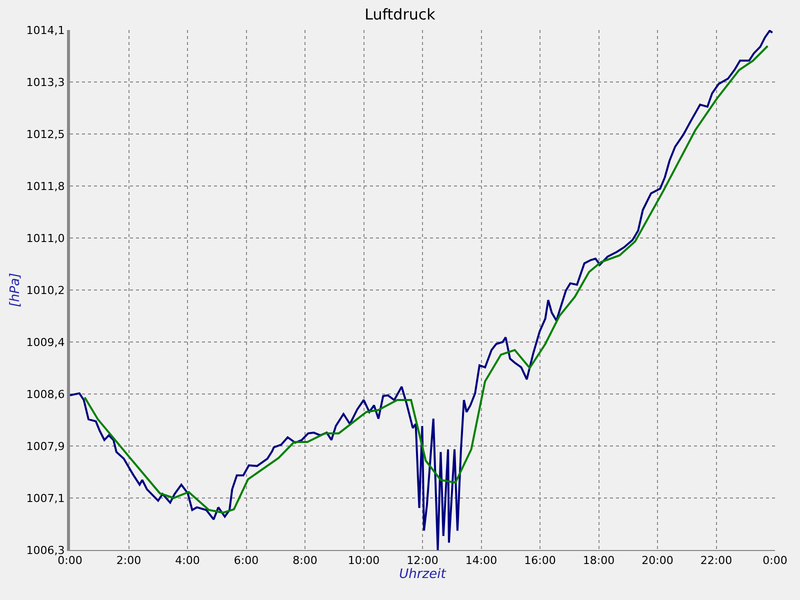 The width and height of the screenshot is (800, 600). I want to click on y-tick-label: 1007,9, so click(45, 446).